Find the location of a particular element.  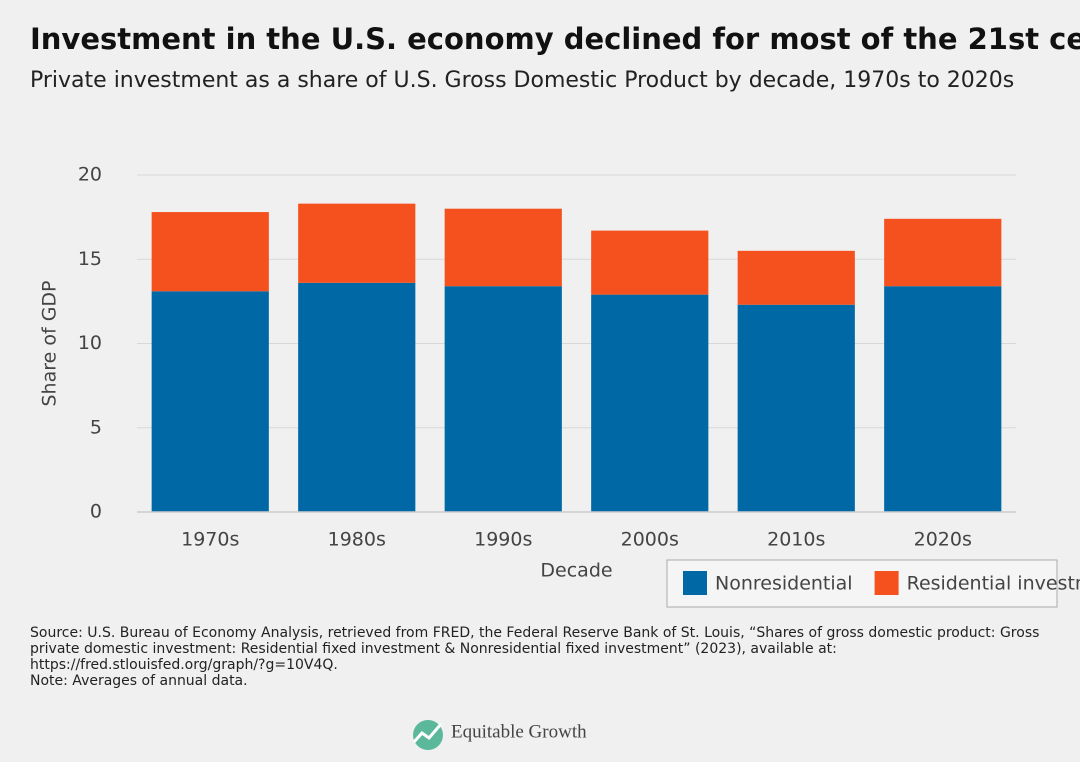

brand: Equitable Growth is located at coordinates (519, 731).